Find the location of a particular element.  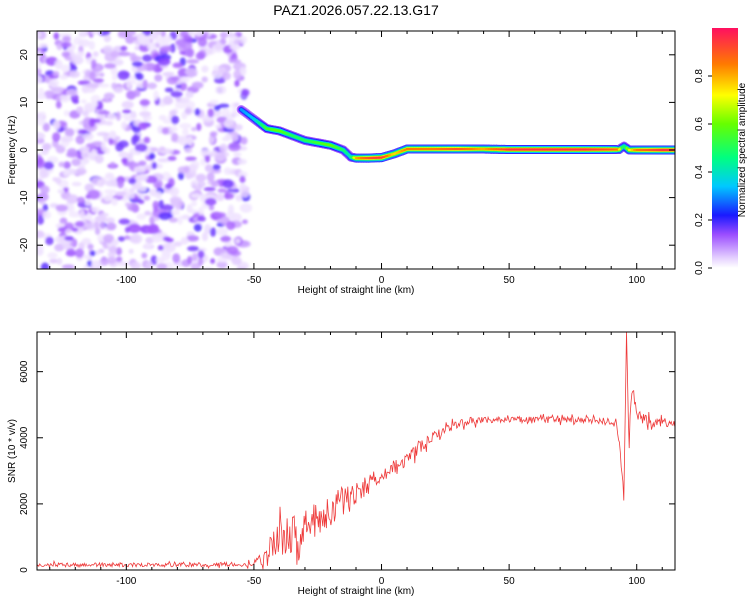

colorbar-gradient is located at coordinates (725, 148).